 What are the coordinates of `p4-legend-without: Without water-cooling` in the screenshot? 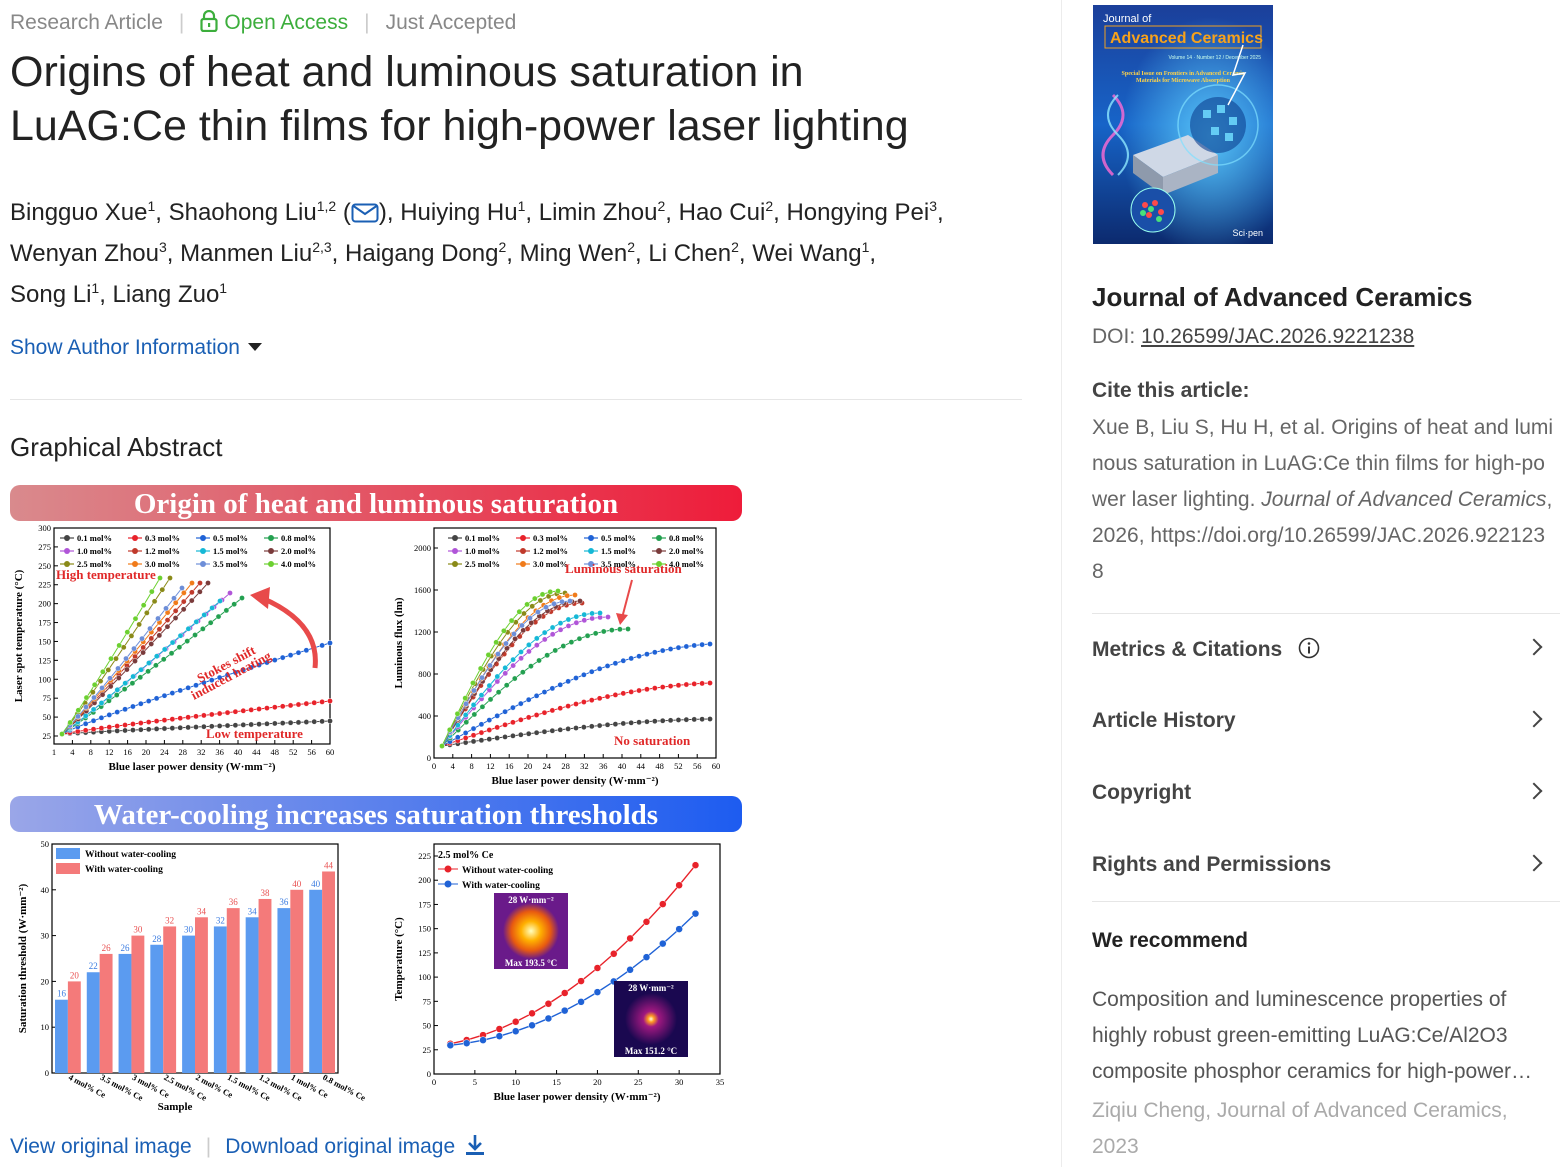 It's located at (507, 871).